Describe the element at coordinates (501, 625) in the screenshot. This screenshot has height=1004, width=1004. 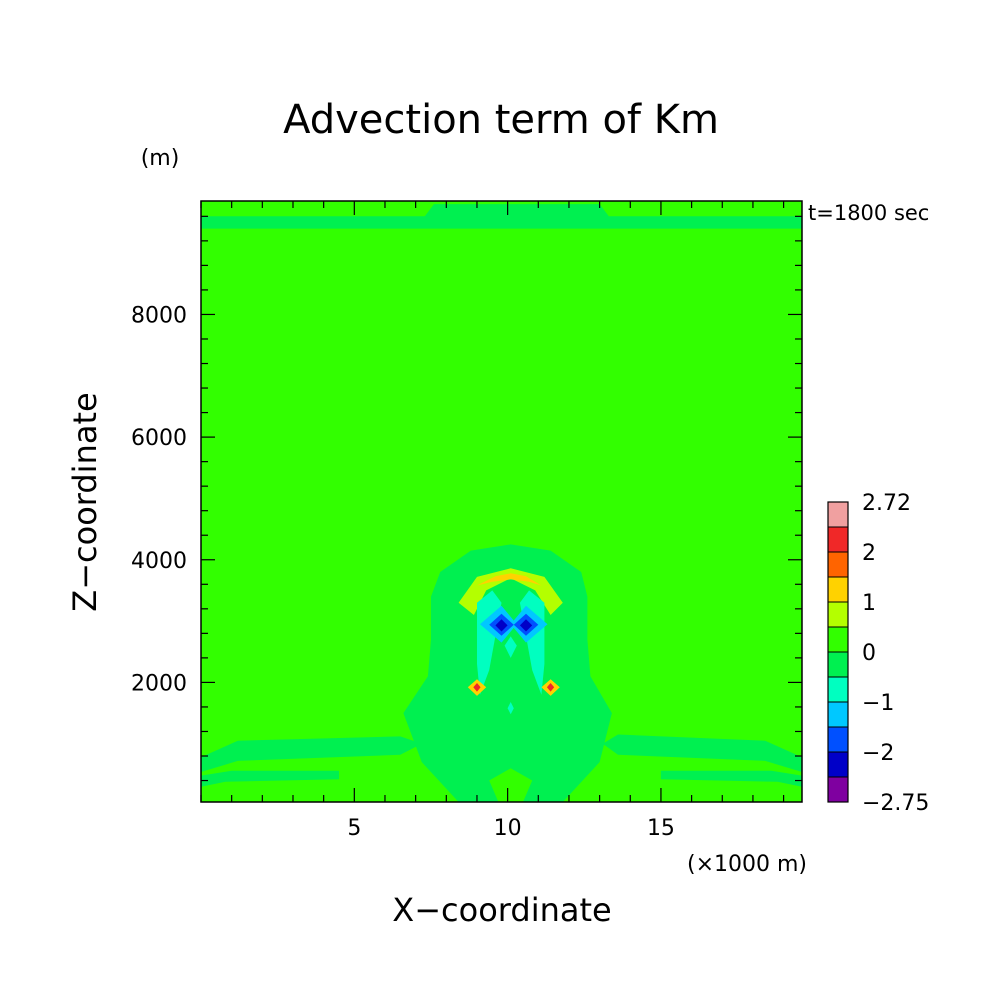
I see `contour-eye-left-core` at that location.